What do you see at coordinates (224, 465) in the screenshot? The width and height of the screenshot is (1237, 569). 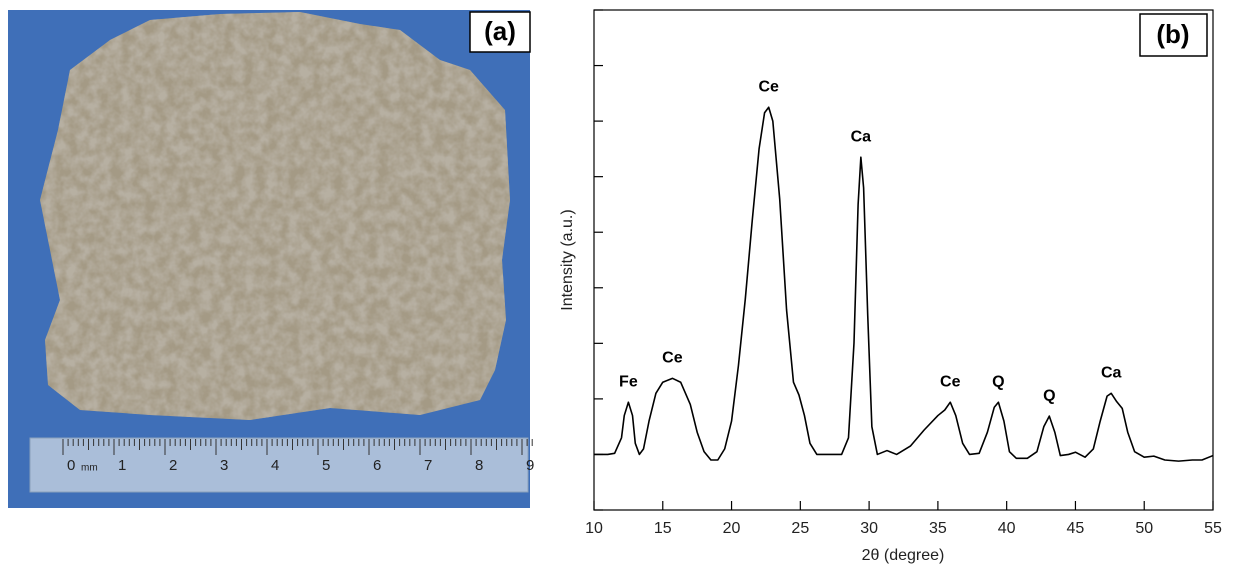 I see `ruler-label: 3` at bounding box center [224, 465].